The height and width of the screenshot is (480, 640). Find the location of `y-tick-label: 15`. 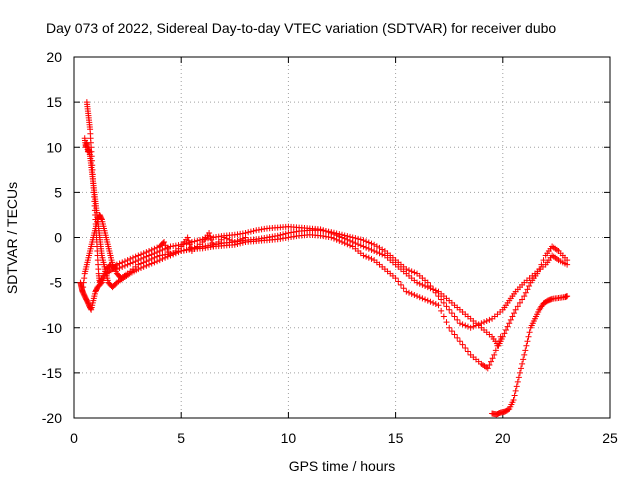

y-tick-label: 15 is located at coordinates (54, 102).